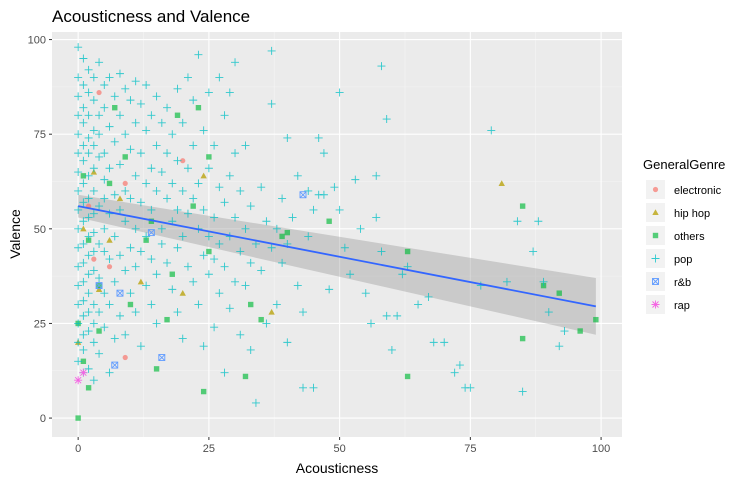 This screenshot has height=484, width=750. What do you see at coordinates (337, 256) in the screenshot?
I see `regression-line` at bounding box center [337, 256].